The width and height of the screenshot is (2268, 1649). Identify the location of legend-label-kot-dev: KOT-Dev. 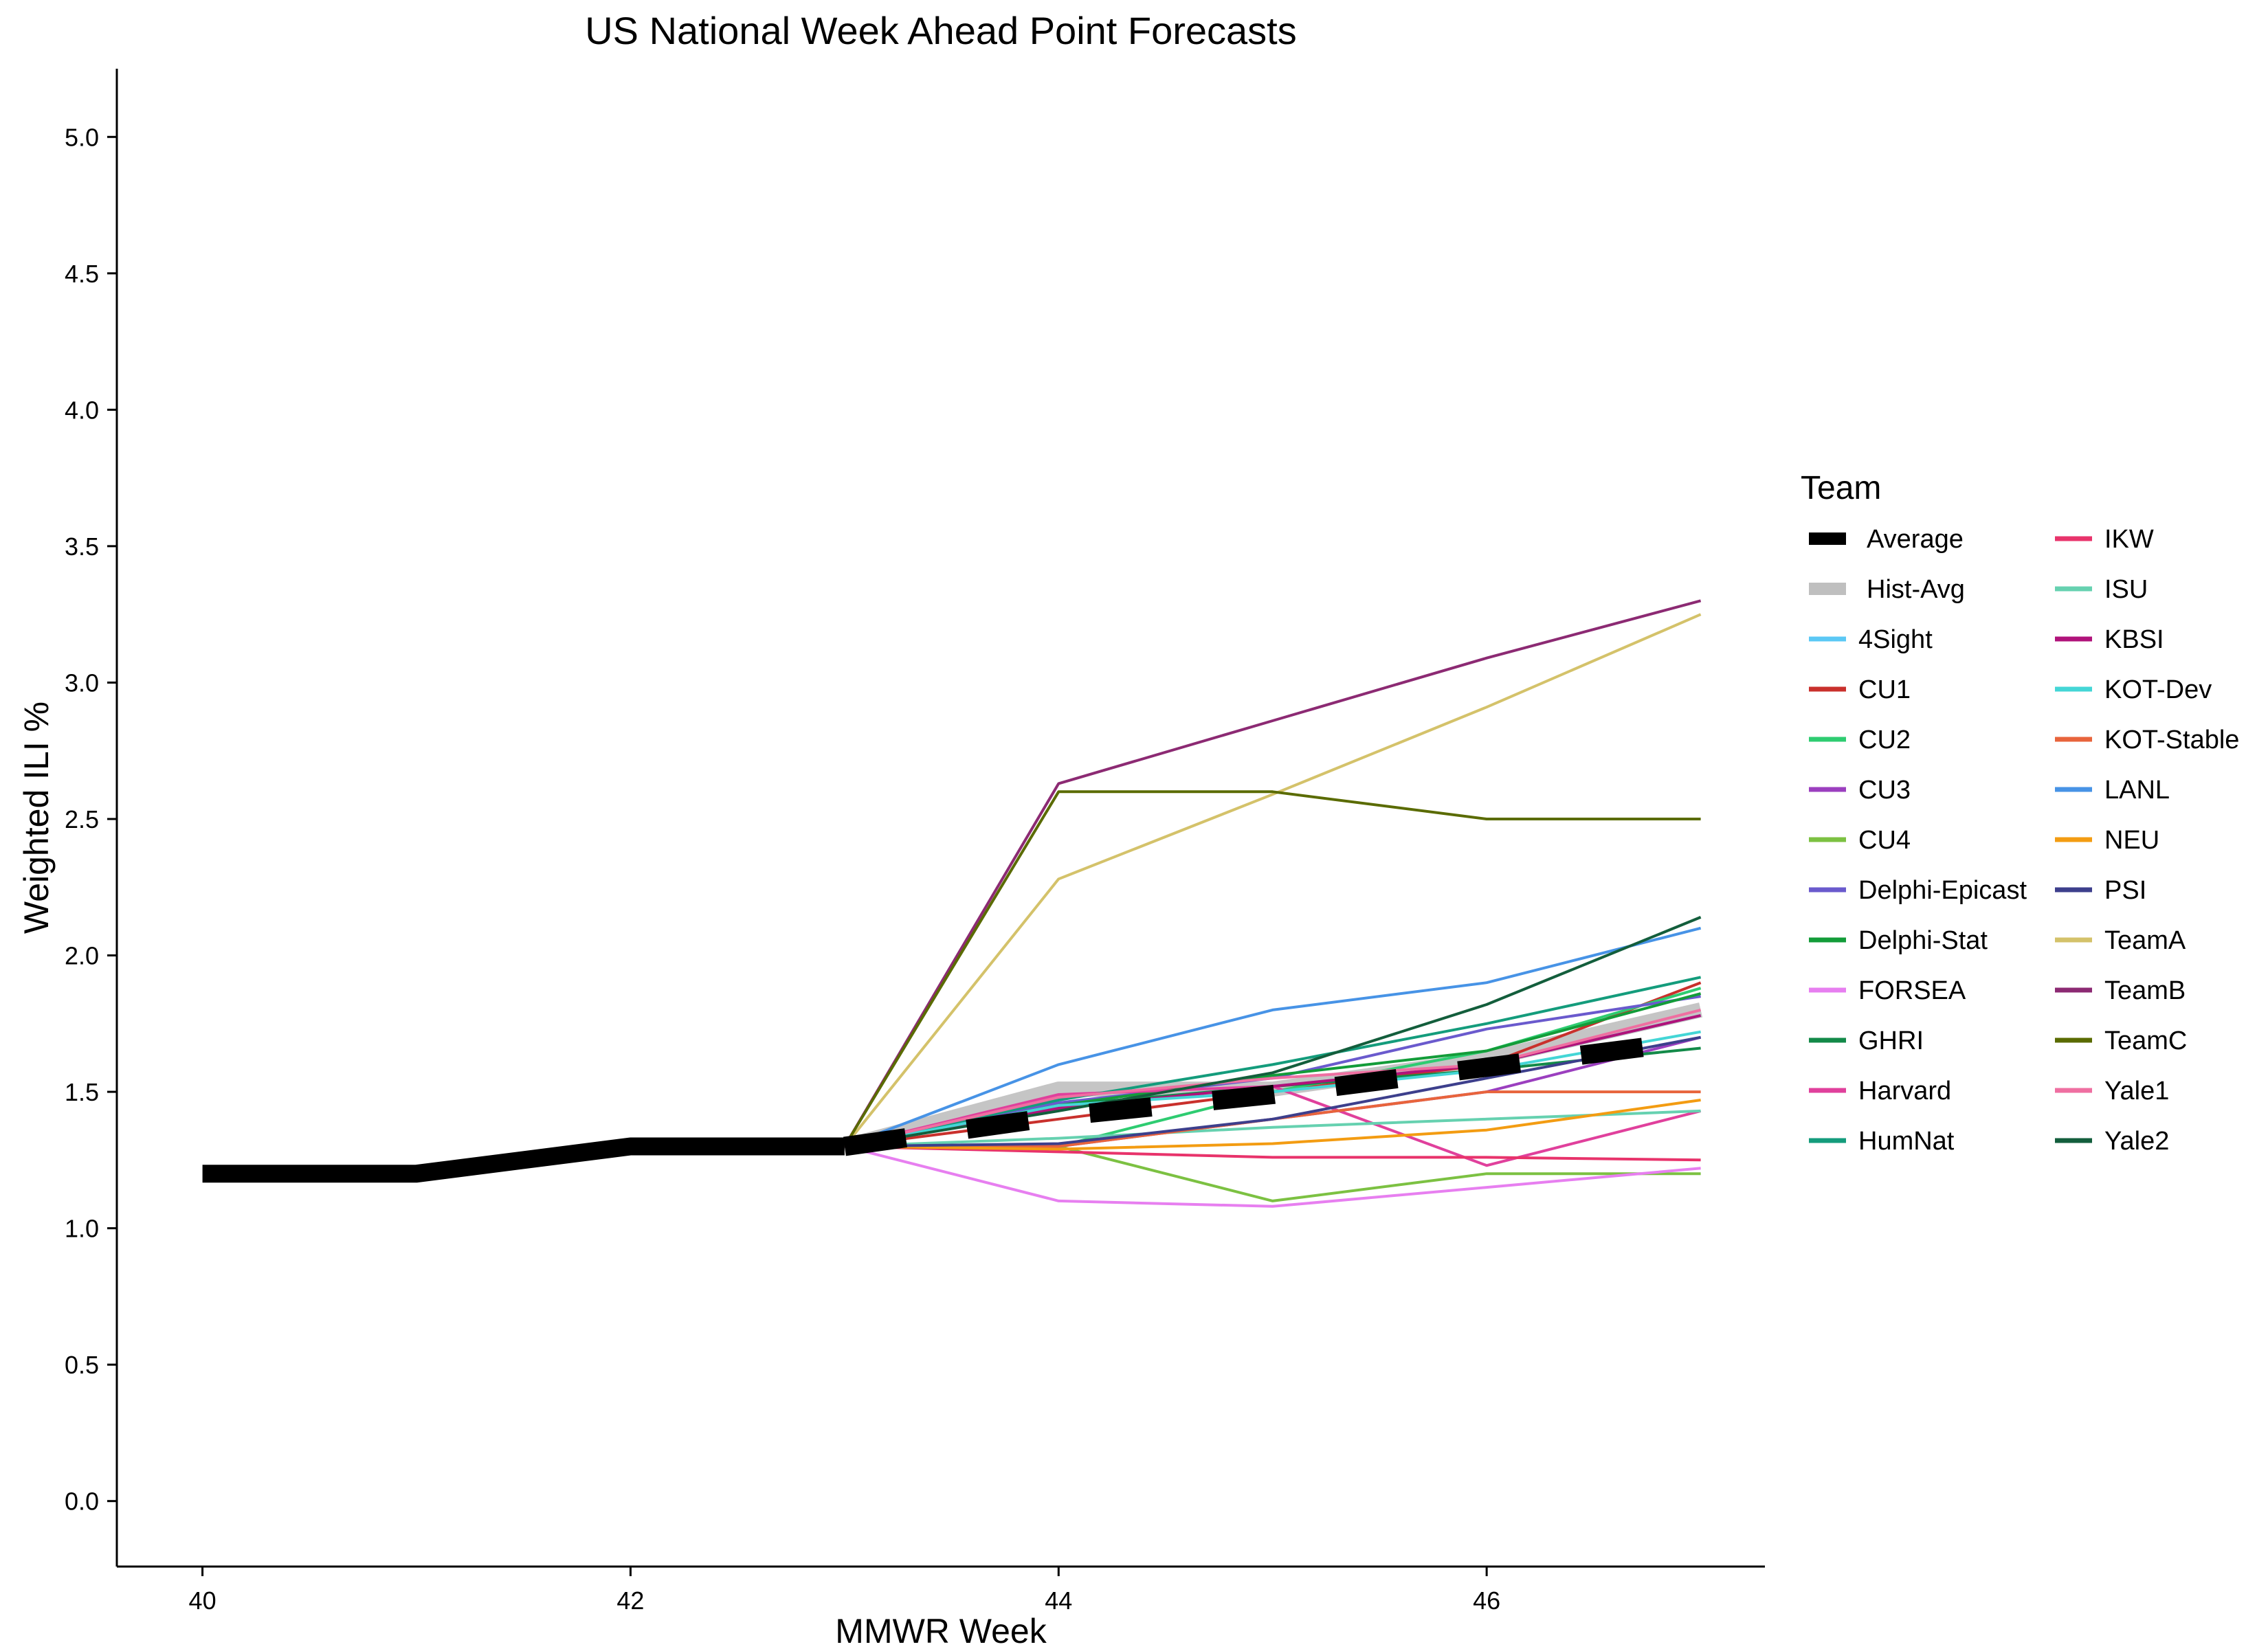
(2158, 689).